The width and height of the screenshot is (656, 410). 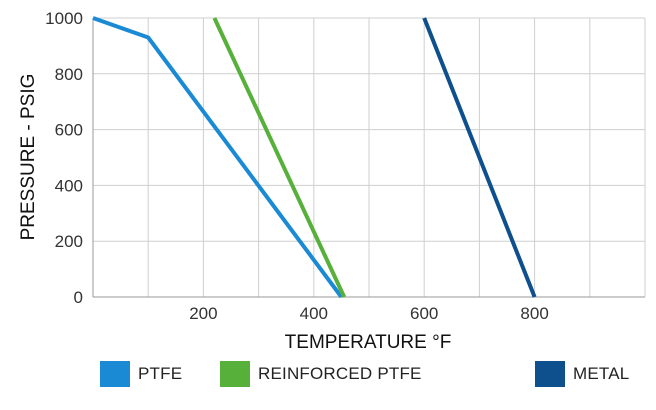 What do you see at coordinates (160, 373) in the screenshot?
I see `legend-label-ptfe: PTFE` at bounding box center [160, 373].